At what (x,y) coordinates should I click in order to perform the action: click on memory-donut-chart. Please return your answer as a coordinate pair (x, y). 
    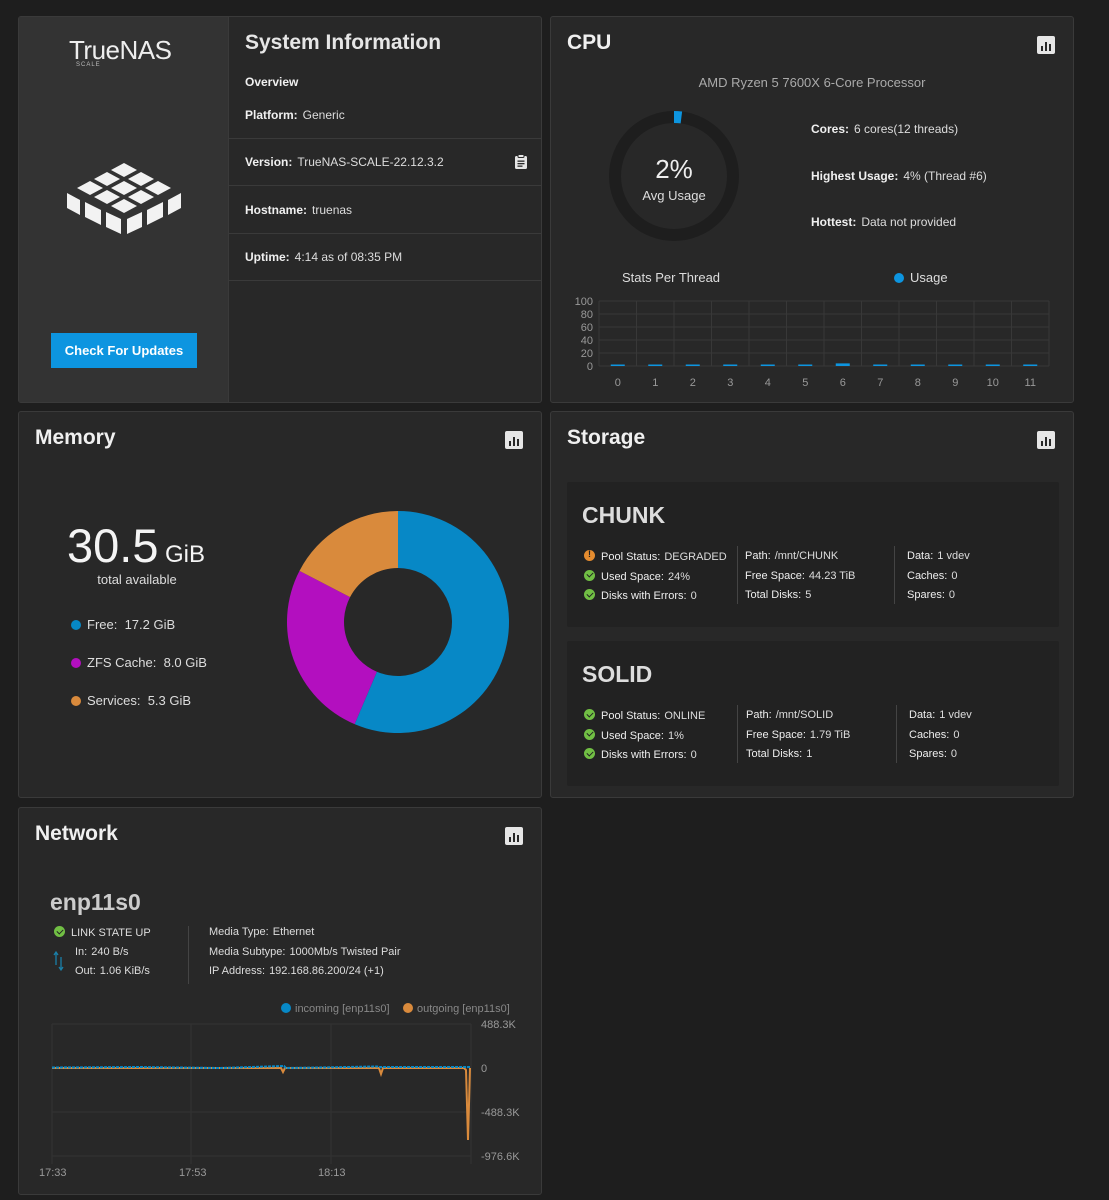
    Looking at the image, I should click on (398, 622).